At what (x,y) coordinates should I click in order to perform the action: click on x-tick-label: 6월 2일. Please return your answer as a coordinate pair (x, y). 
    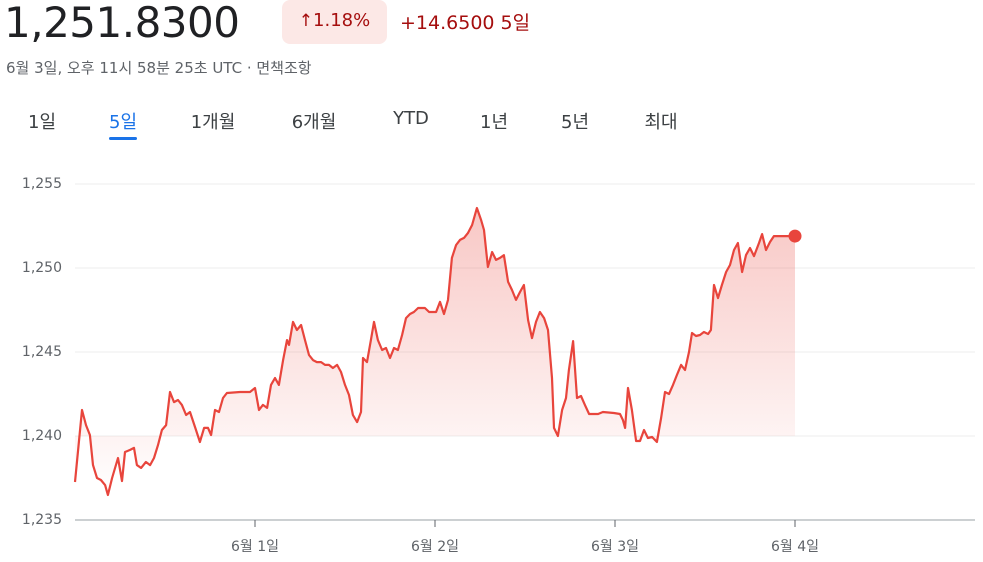
    Looking at the image, I should click on (435, 547).